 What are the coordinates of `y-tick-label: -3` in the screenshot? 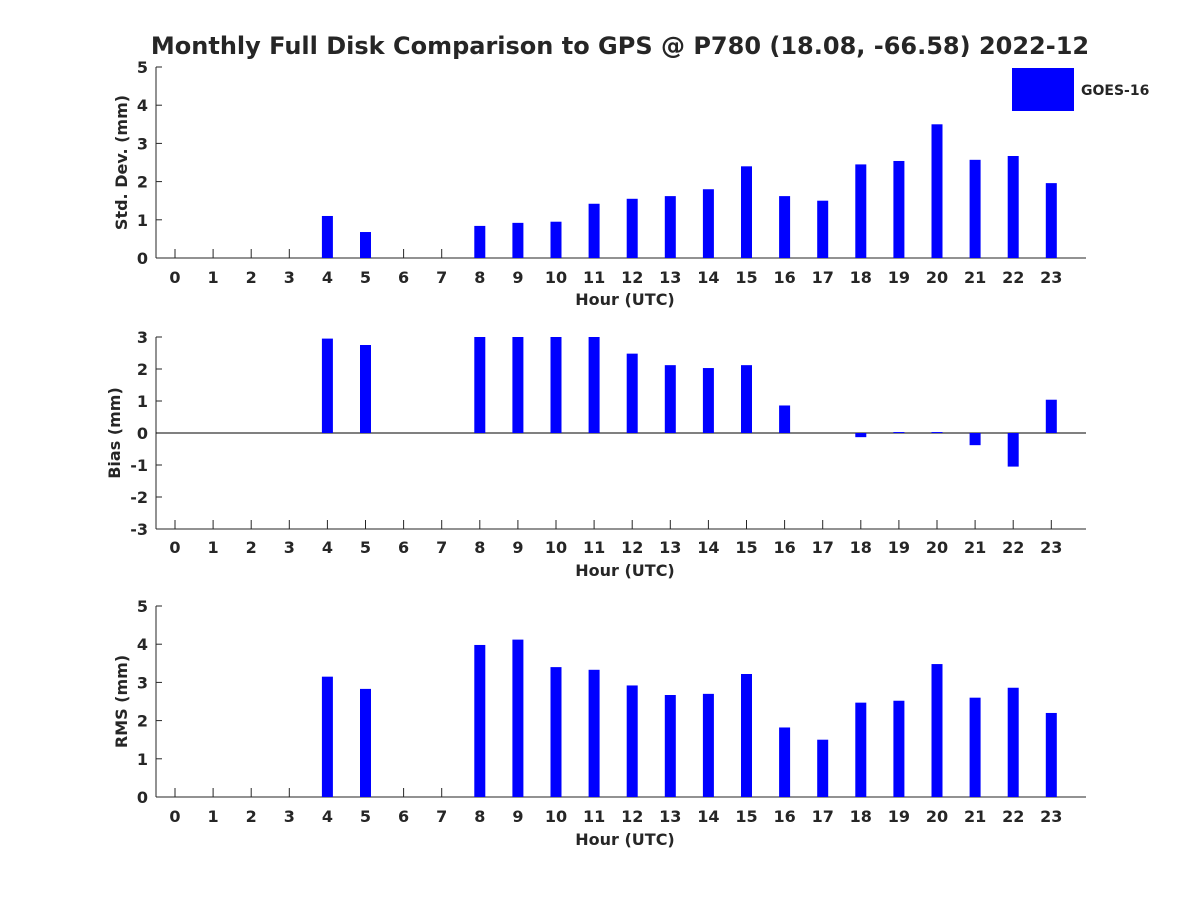 It's located at (139, 529).